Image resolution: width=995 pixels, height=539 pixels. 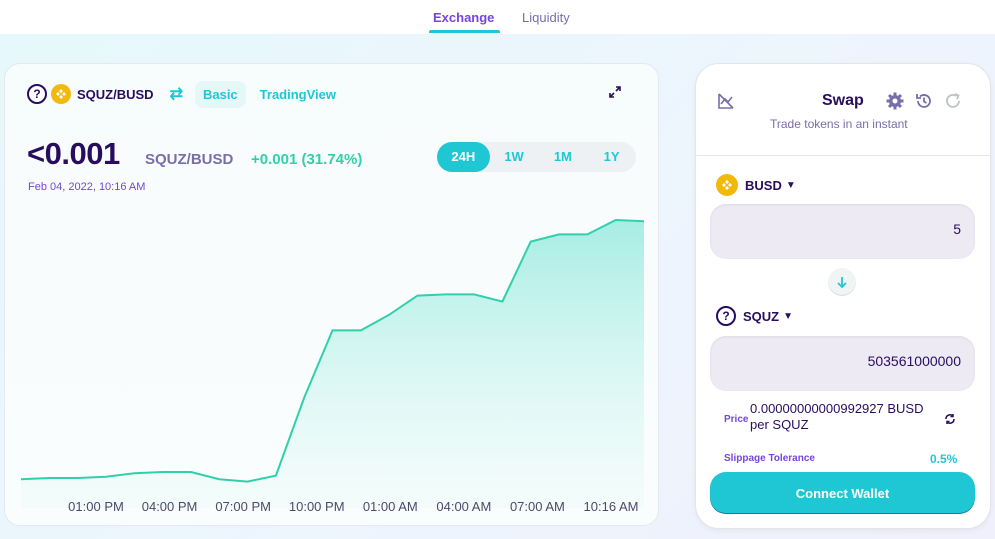 What do you see at coordinates (170, 506) in the screenshot?
I see `x-tick-label: 04:00 PM` at bounding box center [170, 506].